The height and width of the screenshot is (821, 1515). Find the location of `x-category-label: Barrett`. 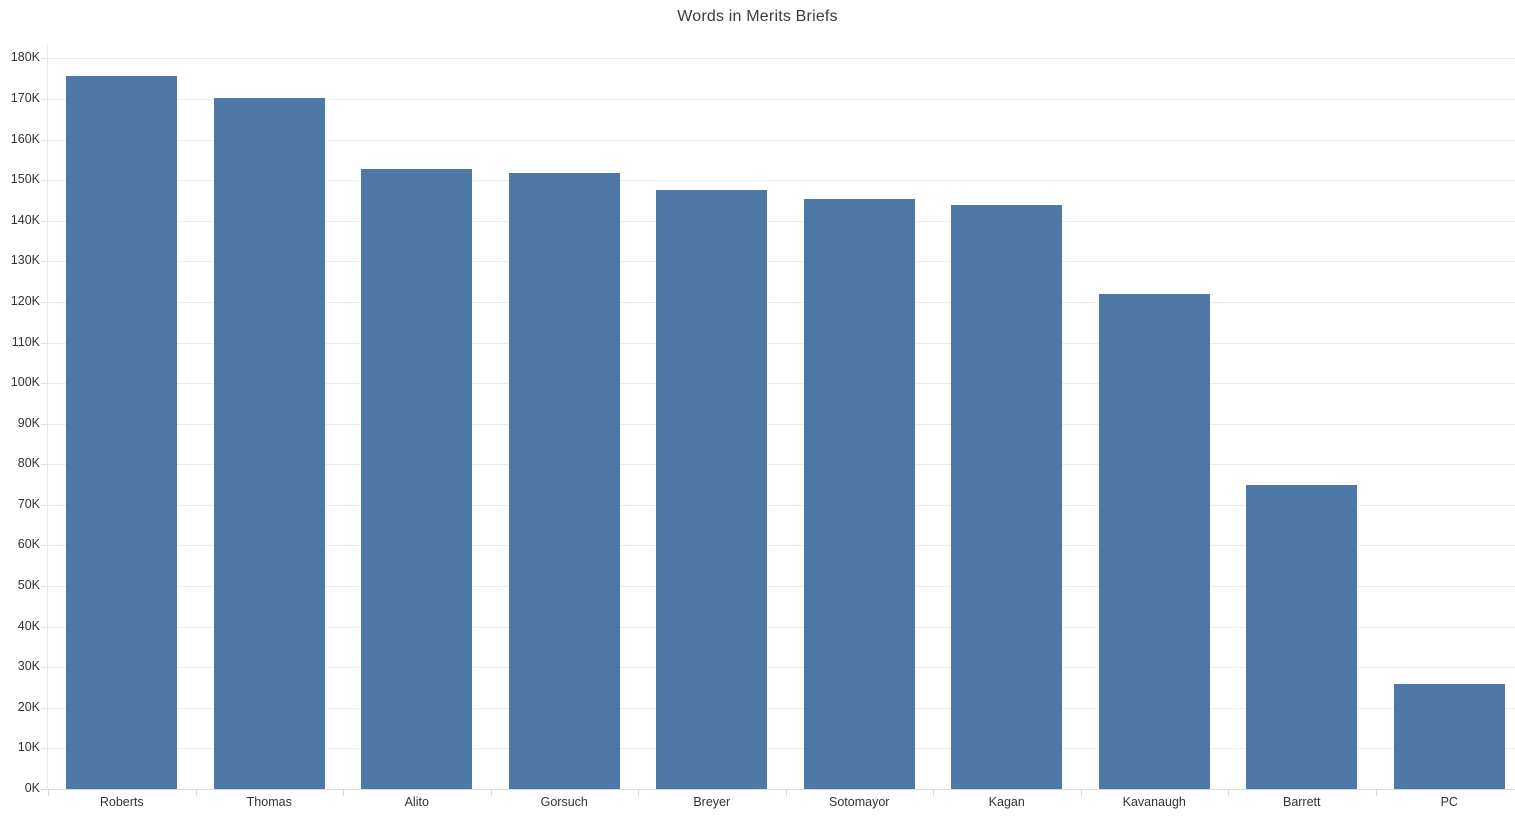

x-category-label: Barrett is located at coordinates (1301, 802).